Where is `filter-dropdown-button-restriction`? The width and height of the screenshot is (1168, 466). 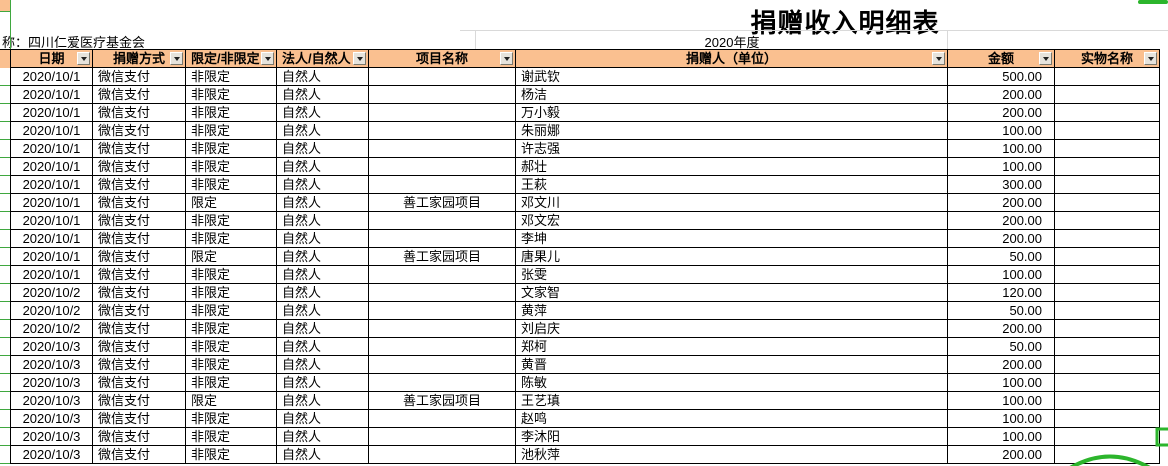 filter-dropdown-button-restriction is located at coordinates (267, 58).